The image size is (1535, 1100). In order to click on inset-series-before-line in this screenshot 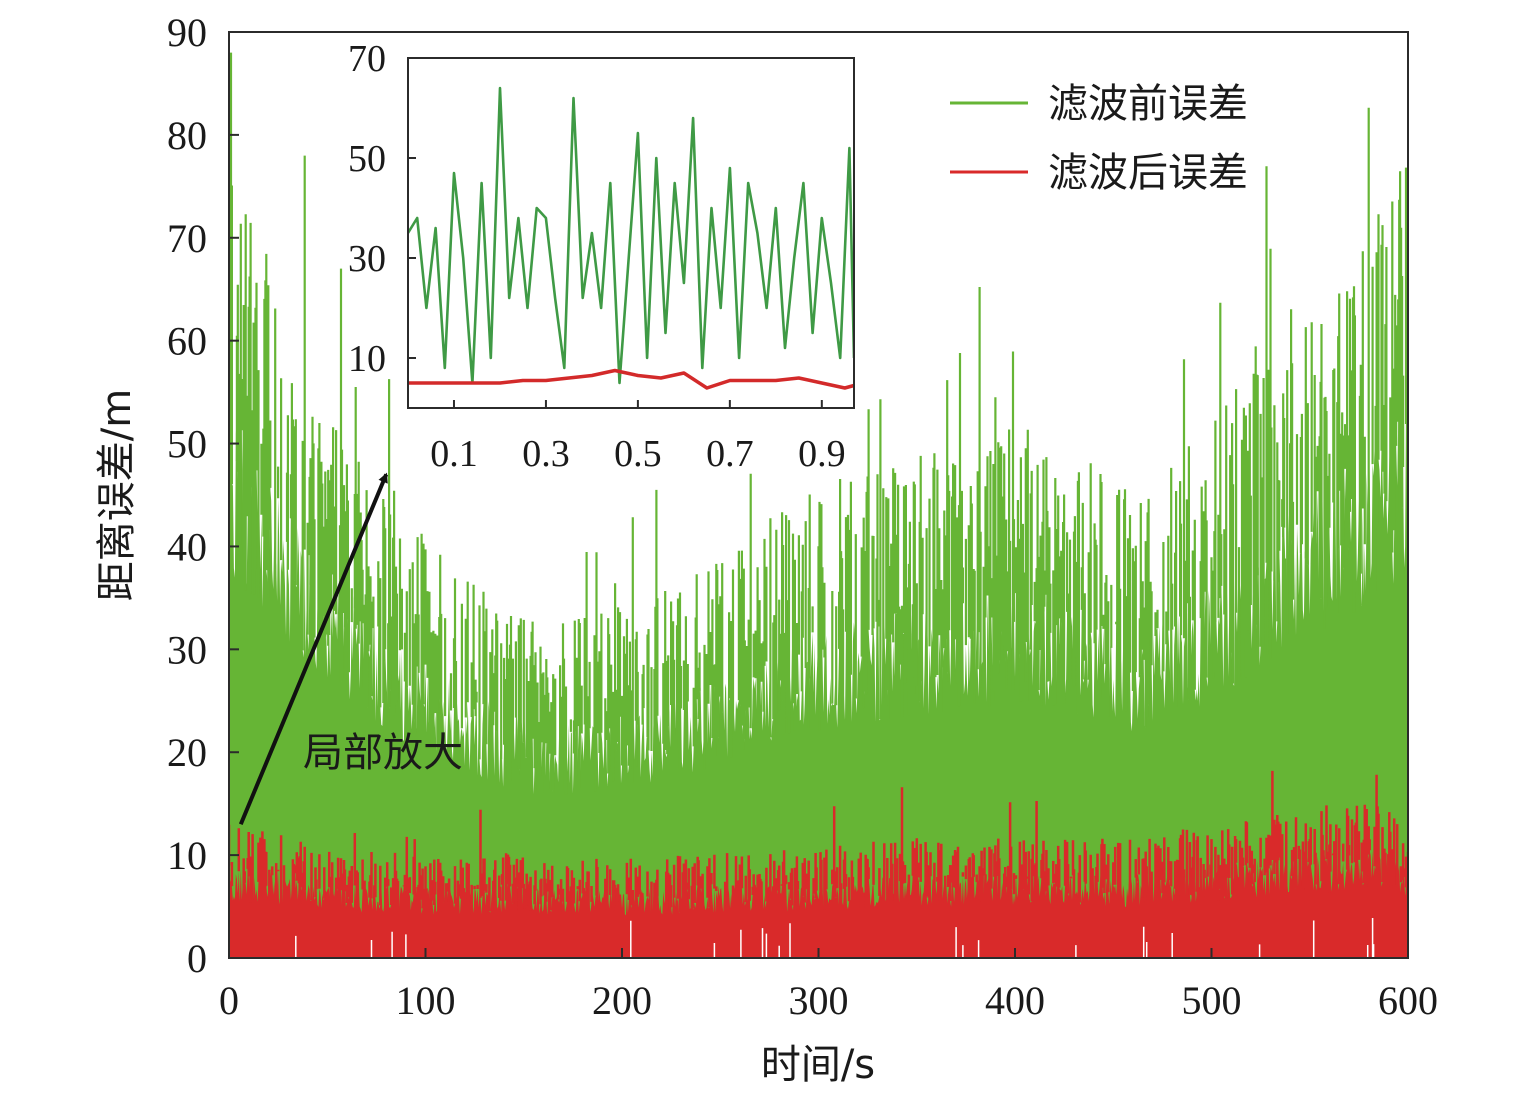, I will do `click(631, 235)`.